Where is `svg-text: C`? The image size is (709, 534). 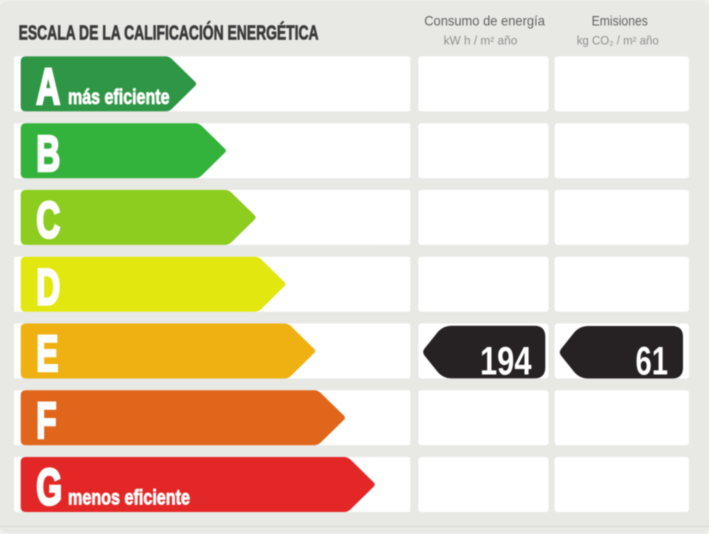 svg-text: C is located at coordinates (48, 220).